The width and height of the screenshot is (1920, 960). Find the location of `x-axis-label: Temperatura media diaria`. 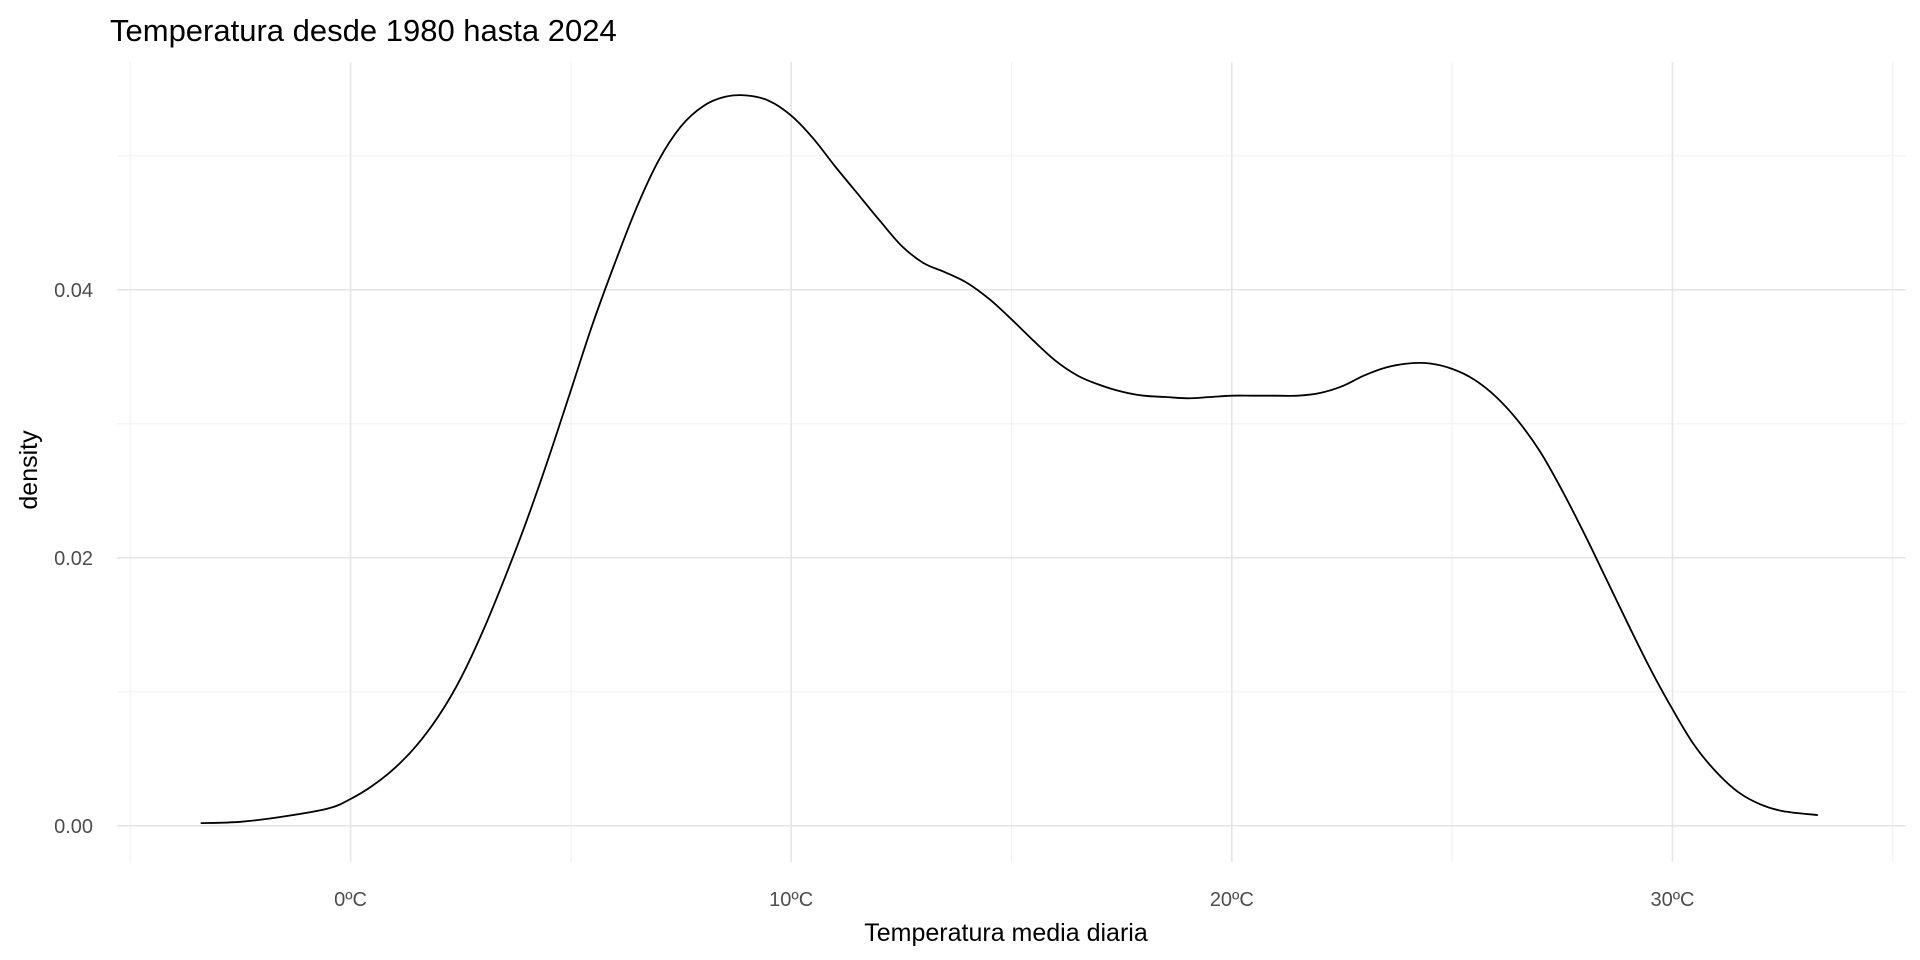

x-axis-label: Temperatura media diaria is located at coordinates (1006, 933).